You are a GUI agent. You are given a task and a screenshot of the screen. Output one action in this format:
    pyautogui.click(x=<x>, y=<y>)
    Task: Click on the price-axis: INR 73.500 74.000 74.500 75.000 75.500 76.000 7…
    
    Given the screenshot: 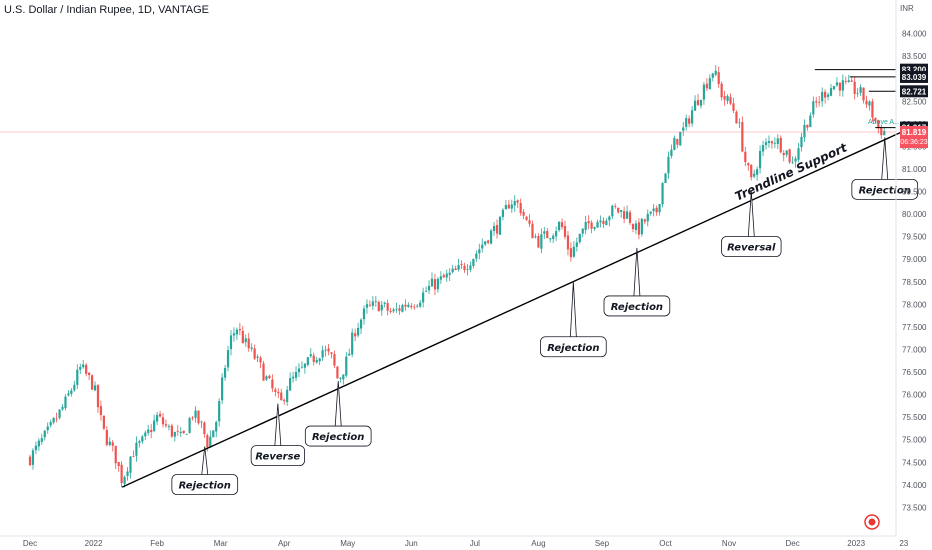 What is the action you would take?
    pyautogui.click(x=911, y=268)
    